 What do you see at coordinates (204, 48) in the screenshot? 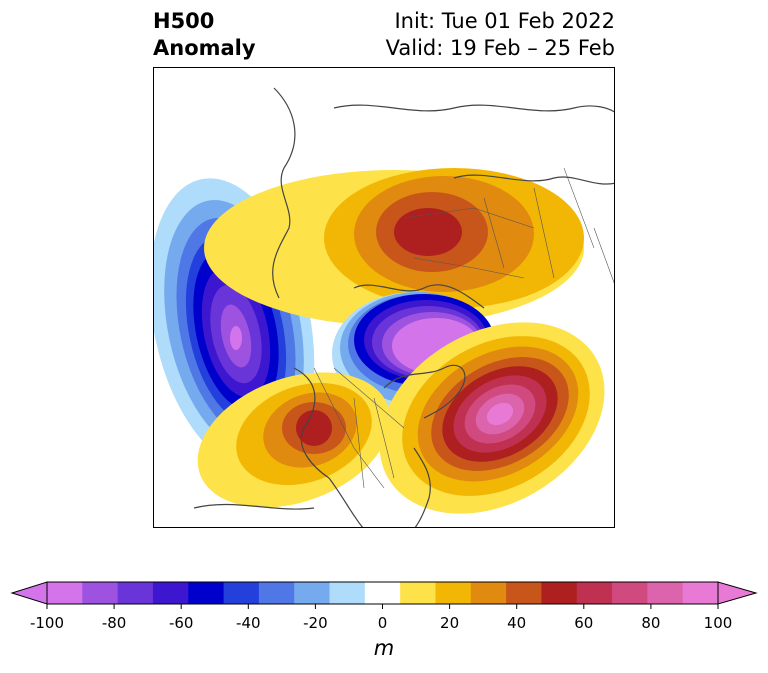
I see `title-field: Anomaly` at bounding box center [204, 48].